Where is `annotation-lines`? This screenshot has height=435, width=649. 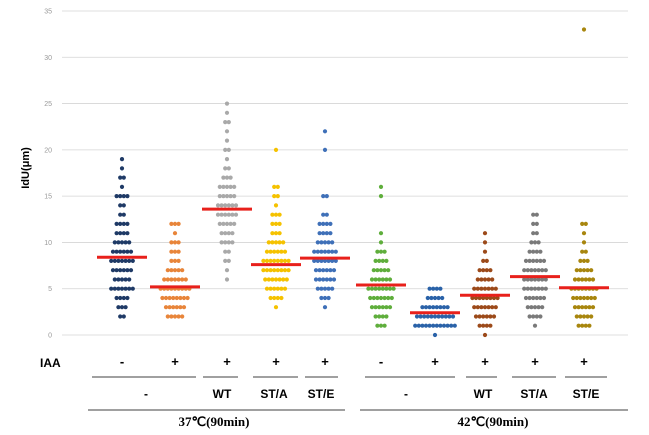
annotation-lines is located at coordinates (358, 393).